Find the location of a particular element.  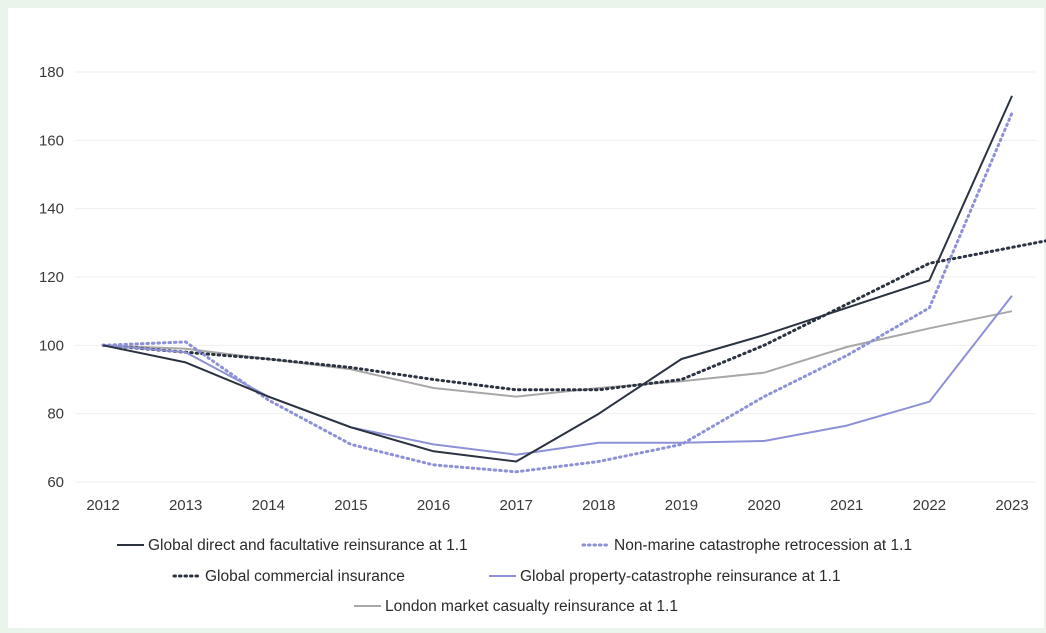

y-tick-label: 180 is located at coordinates (51, 72).